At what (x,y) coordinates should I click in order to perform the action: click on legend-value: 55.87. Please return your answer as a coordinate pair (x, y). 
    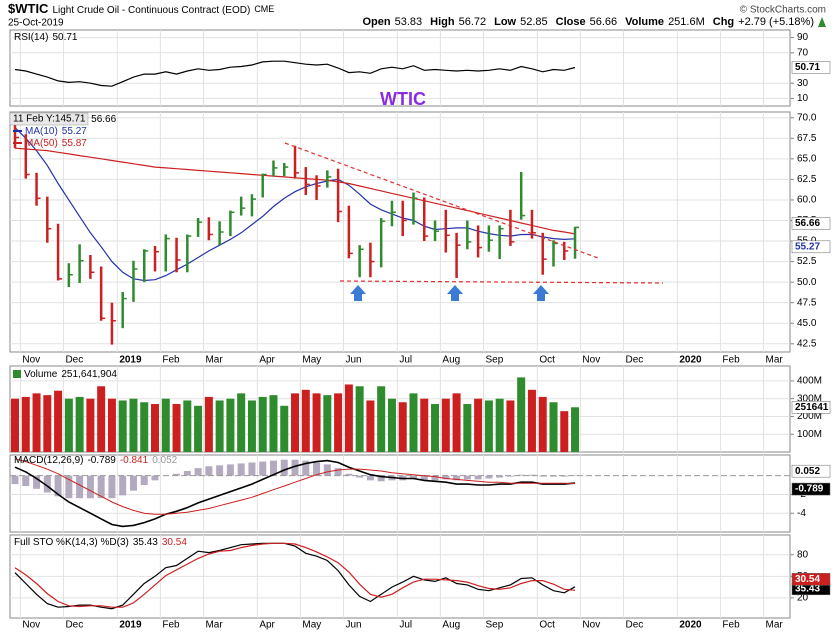
    Looking at the image, I should click on (74, 143).